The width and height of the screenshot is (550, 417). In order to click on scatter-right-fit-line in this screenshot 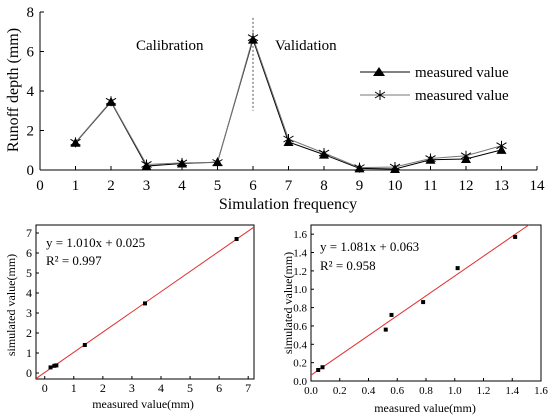, I will do `click(419, 300)`.